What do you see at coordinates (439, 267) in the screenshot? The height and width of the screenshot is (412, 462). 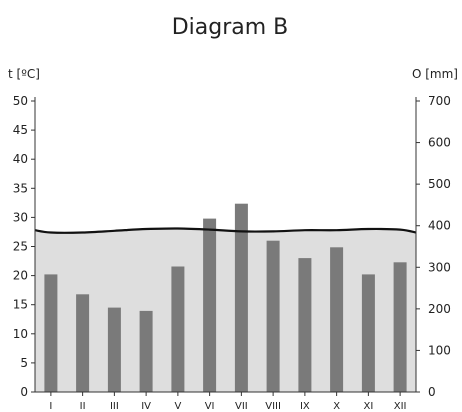 I see `right-tick-label: 300` at bounding box center [439, 267].